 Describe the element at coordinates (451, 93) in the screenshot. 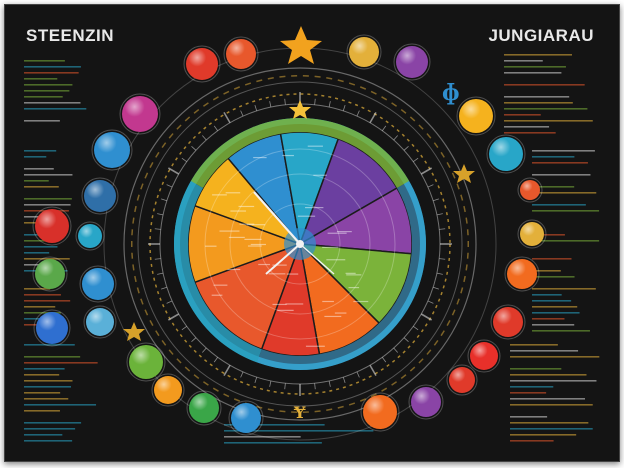

I see `svg-text: ɸ` at that location.